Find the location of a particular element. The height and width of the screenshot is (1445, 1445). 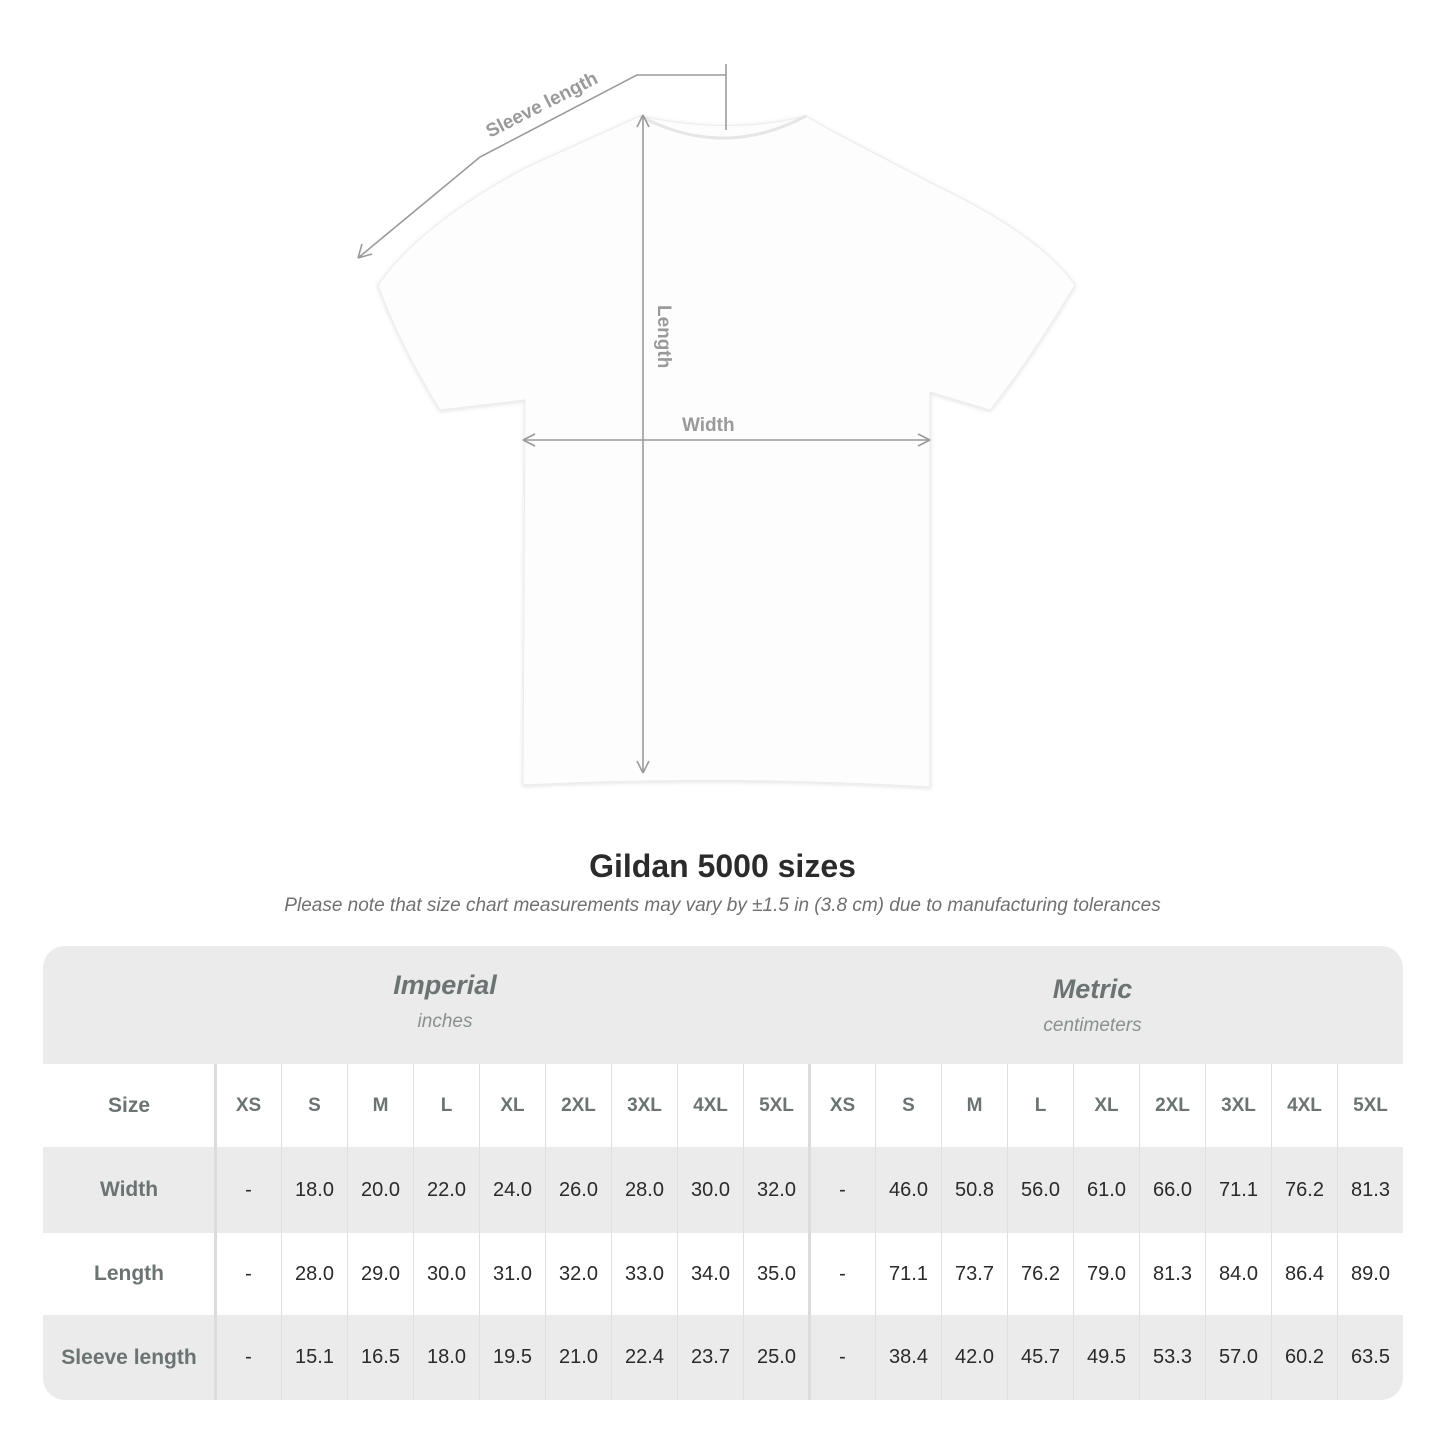

length-label: Length is located at coordinates (663, 336).